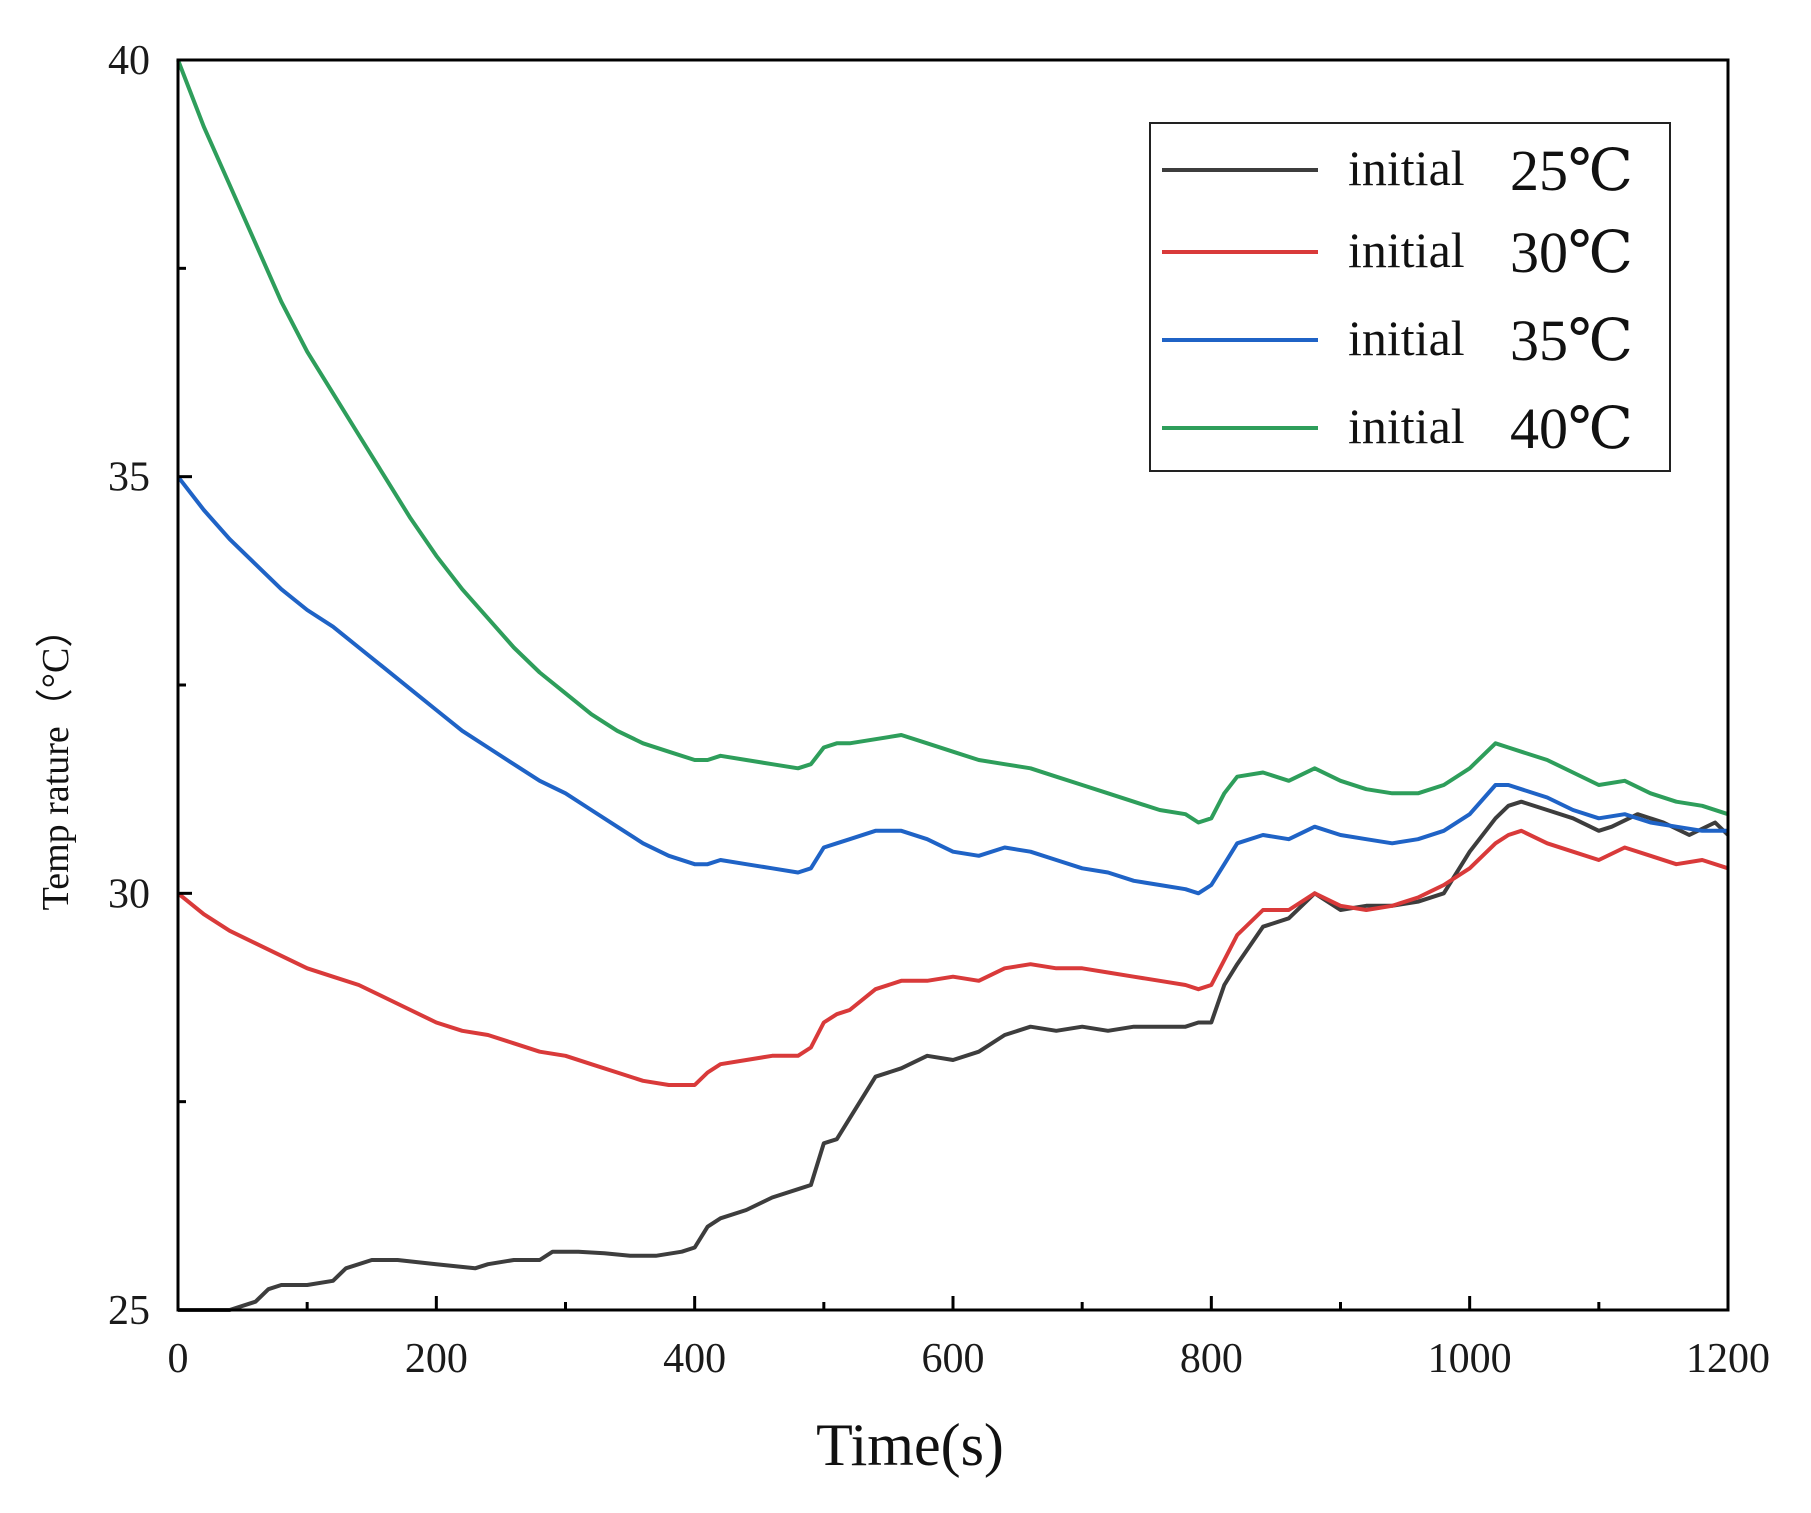  I want to click on legend-temp-1: 30℃, so click(1571, 252).